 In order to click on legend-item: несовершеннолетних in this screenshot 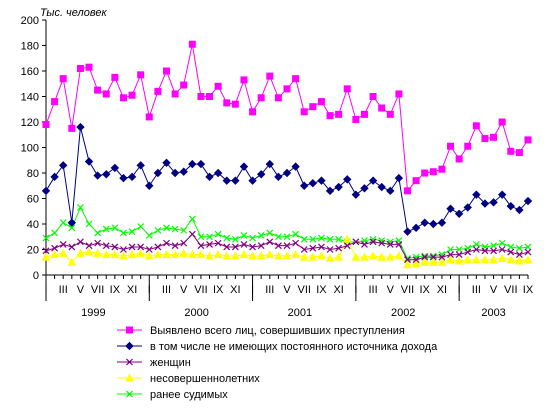, I will do `click(188, 379)`.